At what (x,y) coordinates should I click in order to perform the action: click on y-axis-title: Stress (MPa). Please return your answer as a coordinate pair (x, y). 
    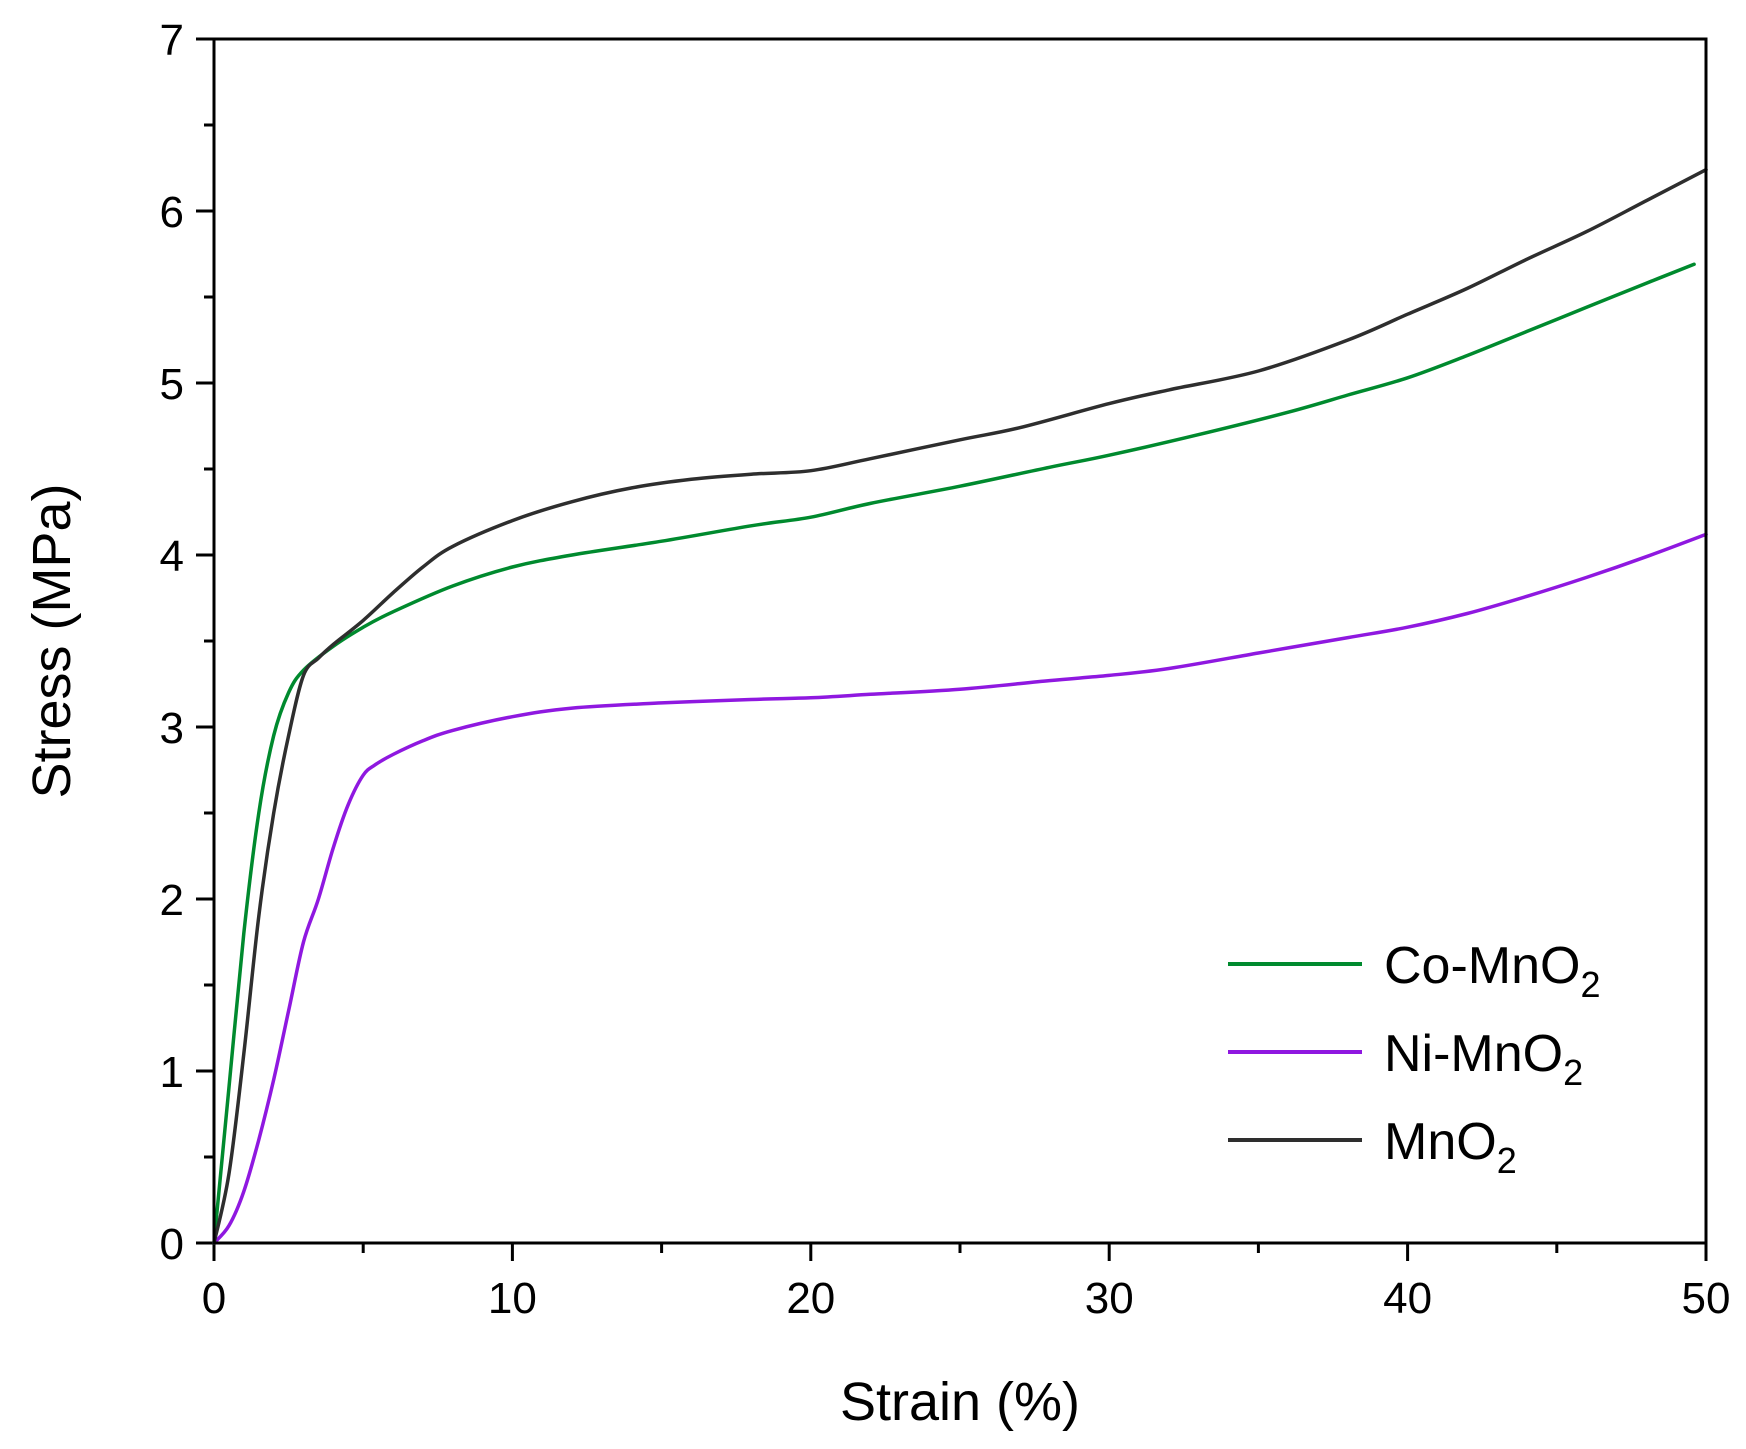
    Looking at the image, I should click on (52, 640).